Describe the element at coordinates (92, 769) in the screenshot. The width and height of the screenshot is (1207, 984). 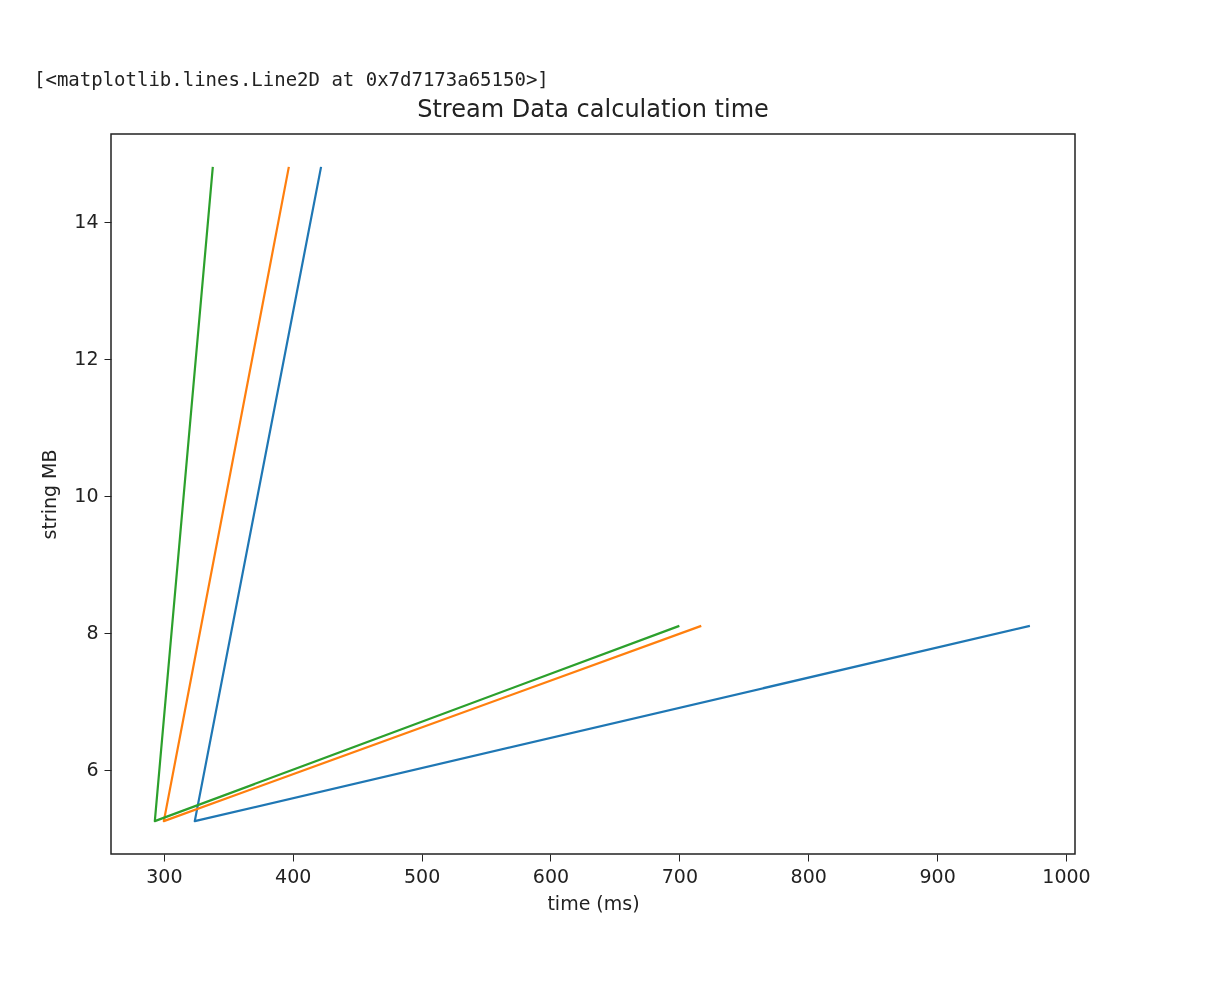
I see `y-tick-label: 6` at that location.